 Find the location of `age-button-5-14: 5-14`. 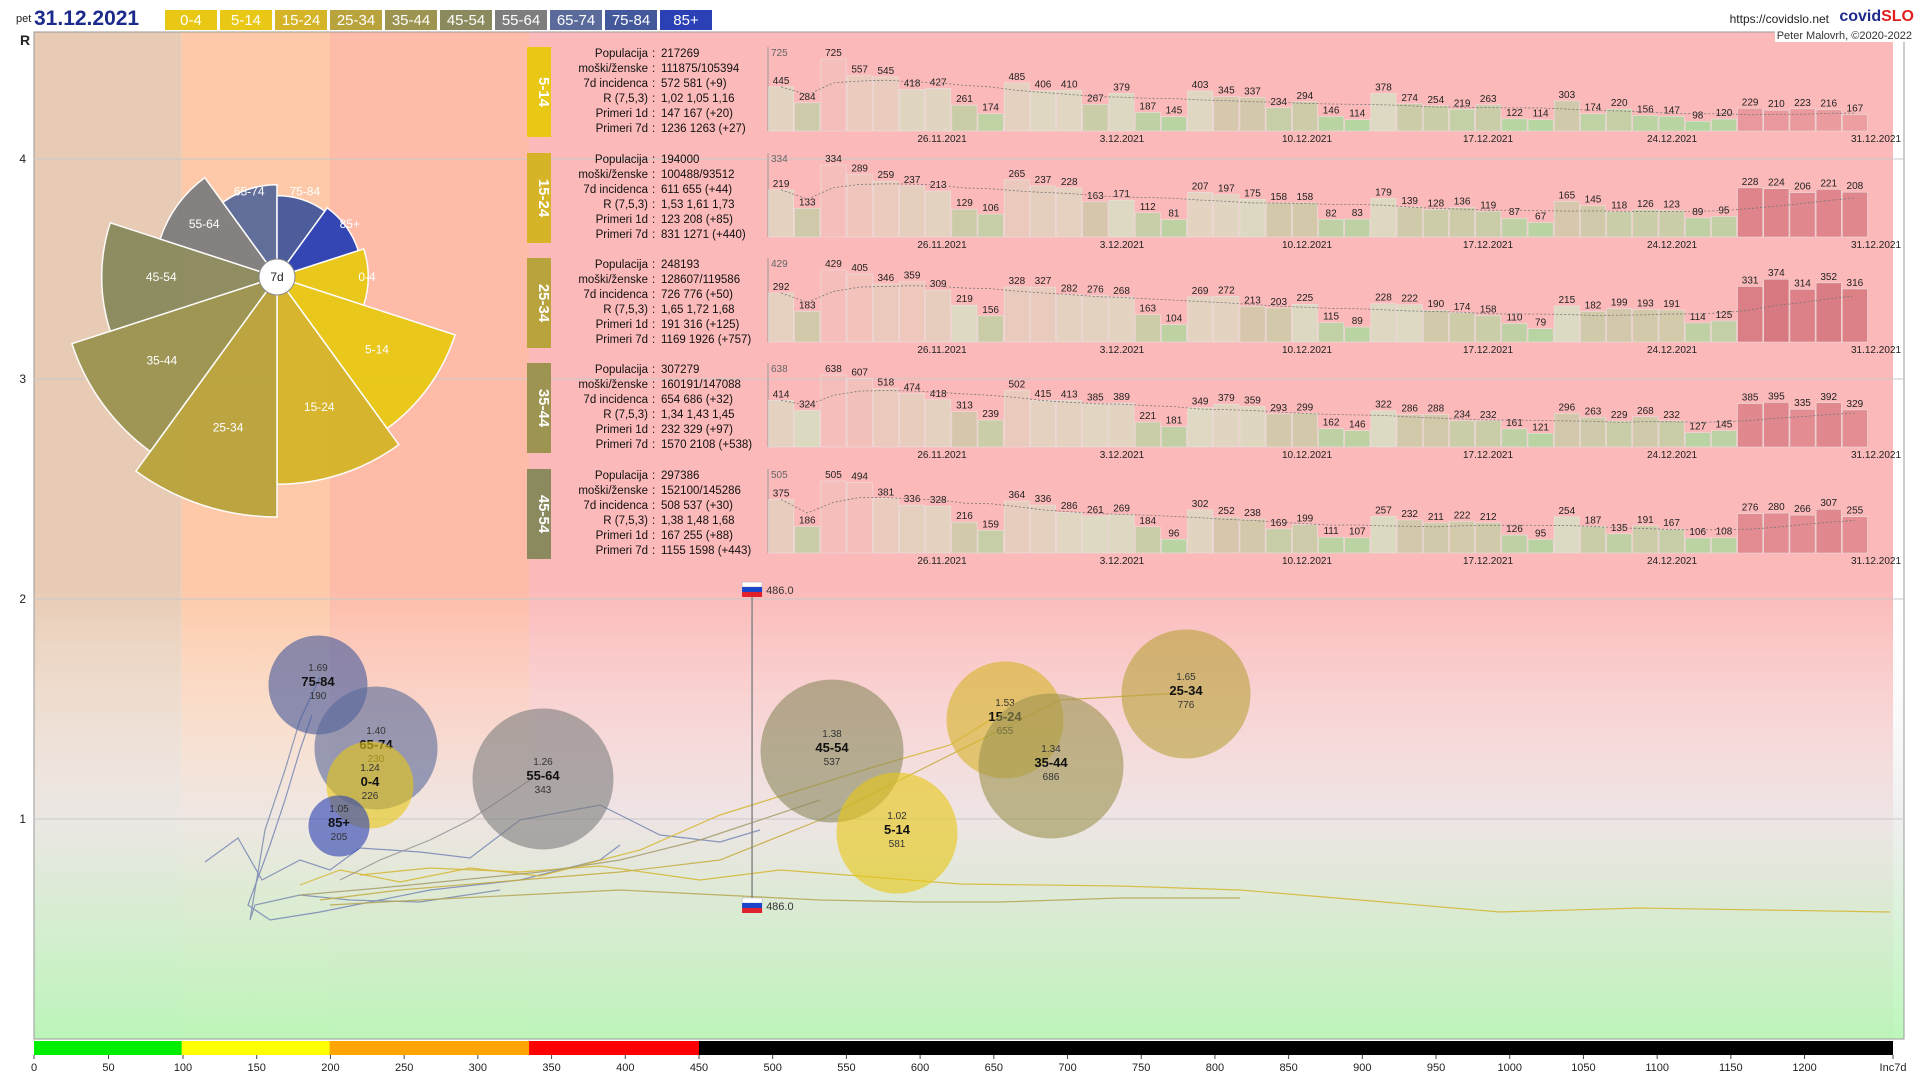

age-button-5-14: 5-14 is located at coordinates (246, 20).